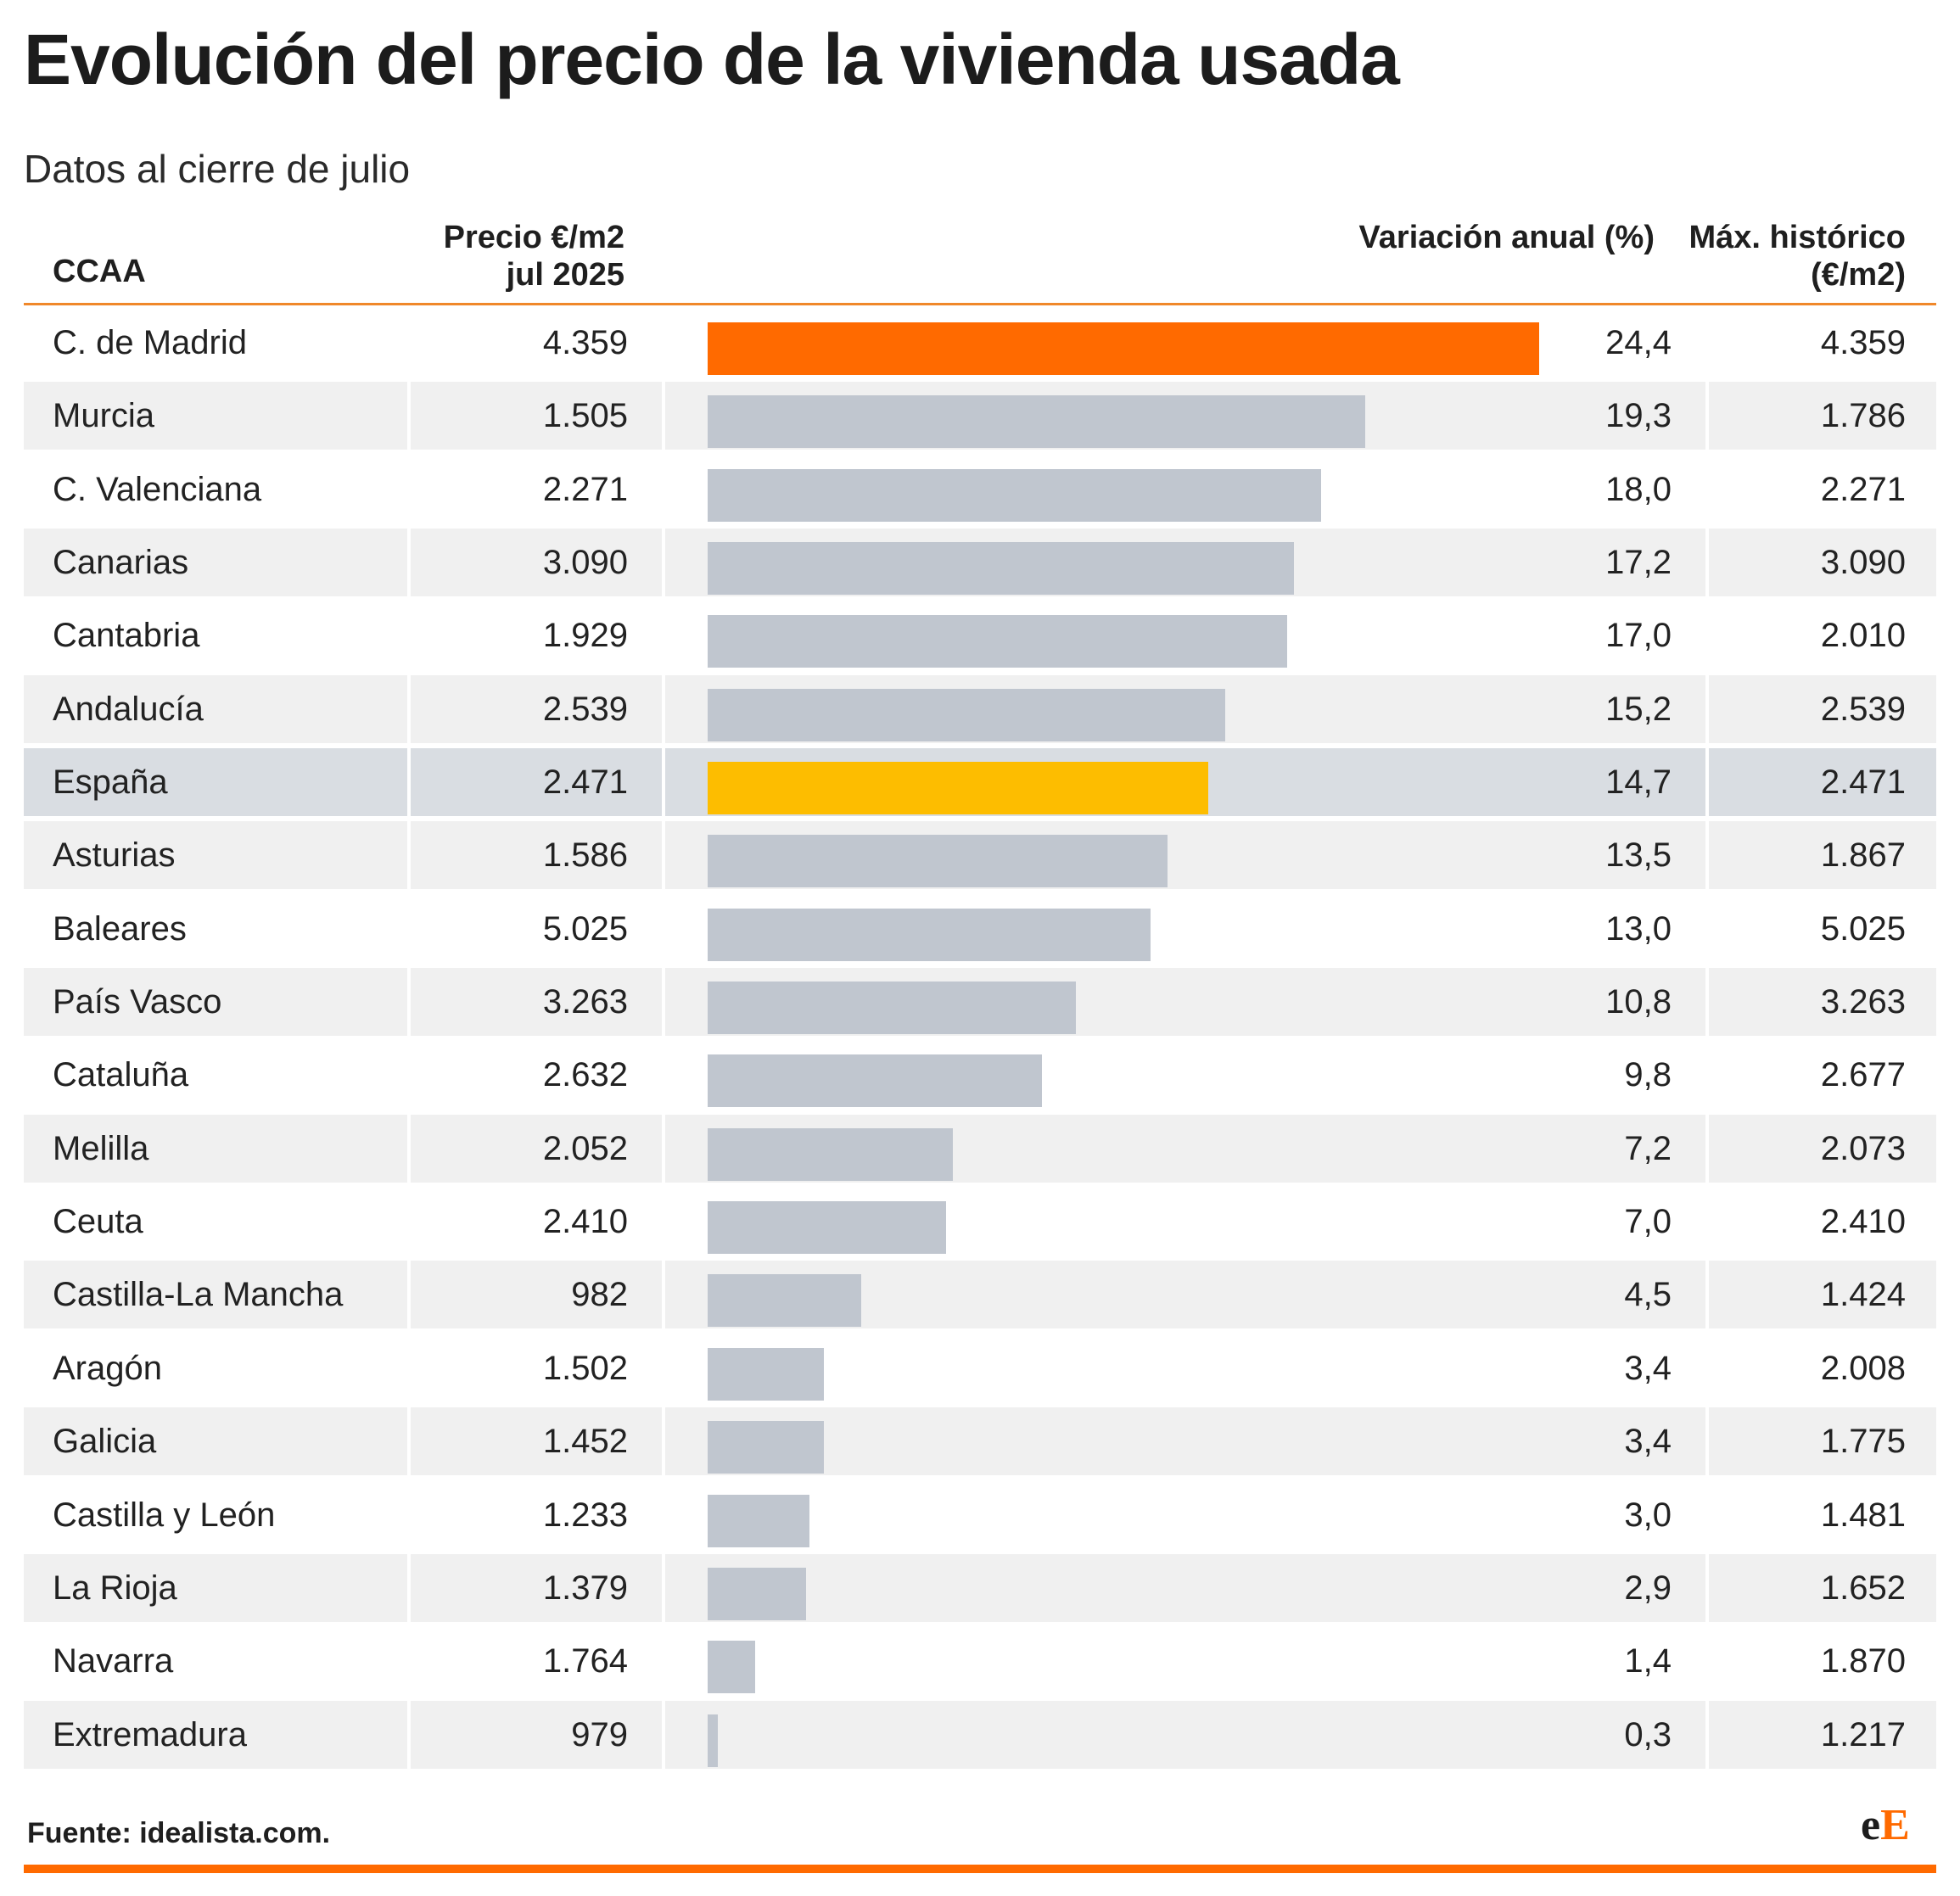 The width and height of the screenshot is (1960, 1896). I want to click on price-value: 4.359, so click(585, 342).